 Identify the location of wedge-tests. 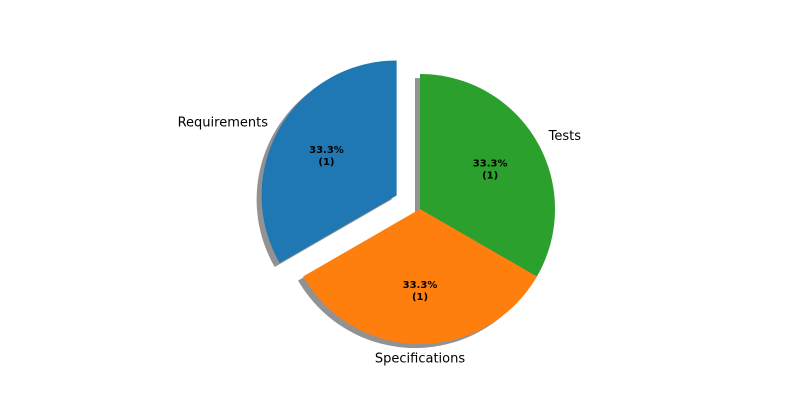
(487, 175).